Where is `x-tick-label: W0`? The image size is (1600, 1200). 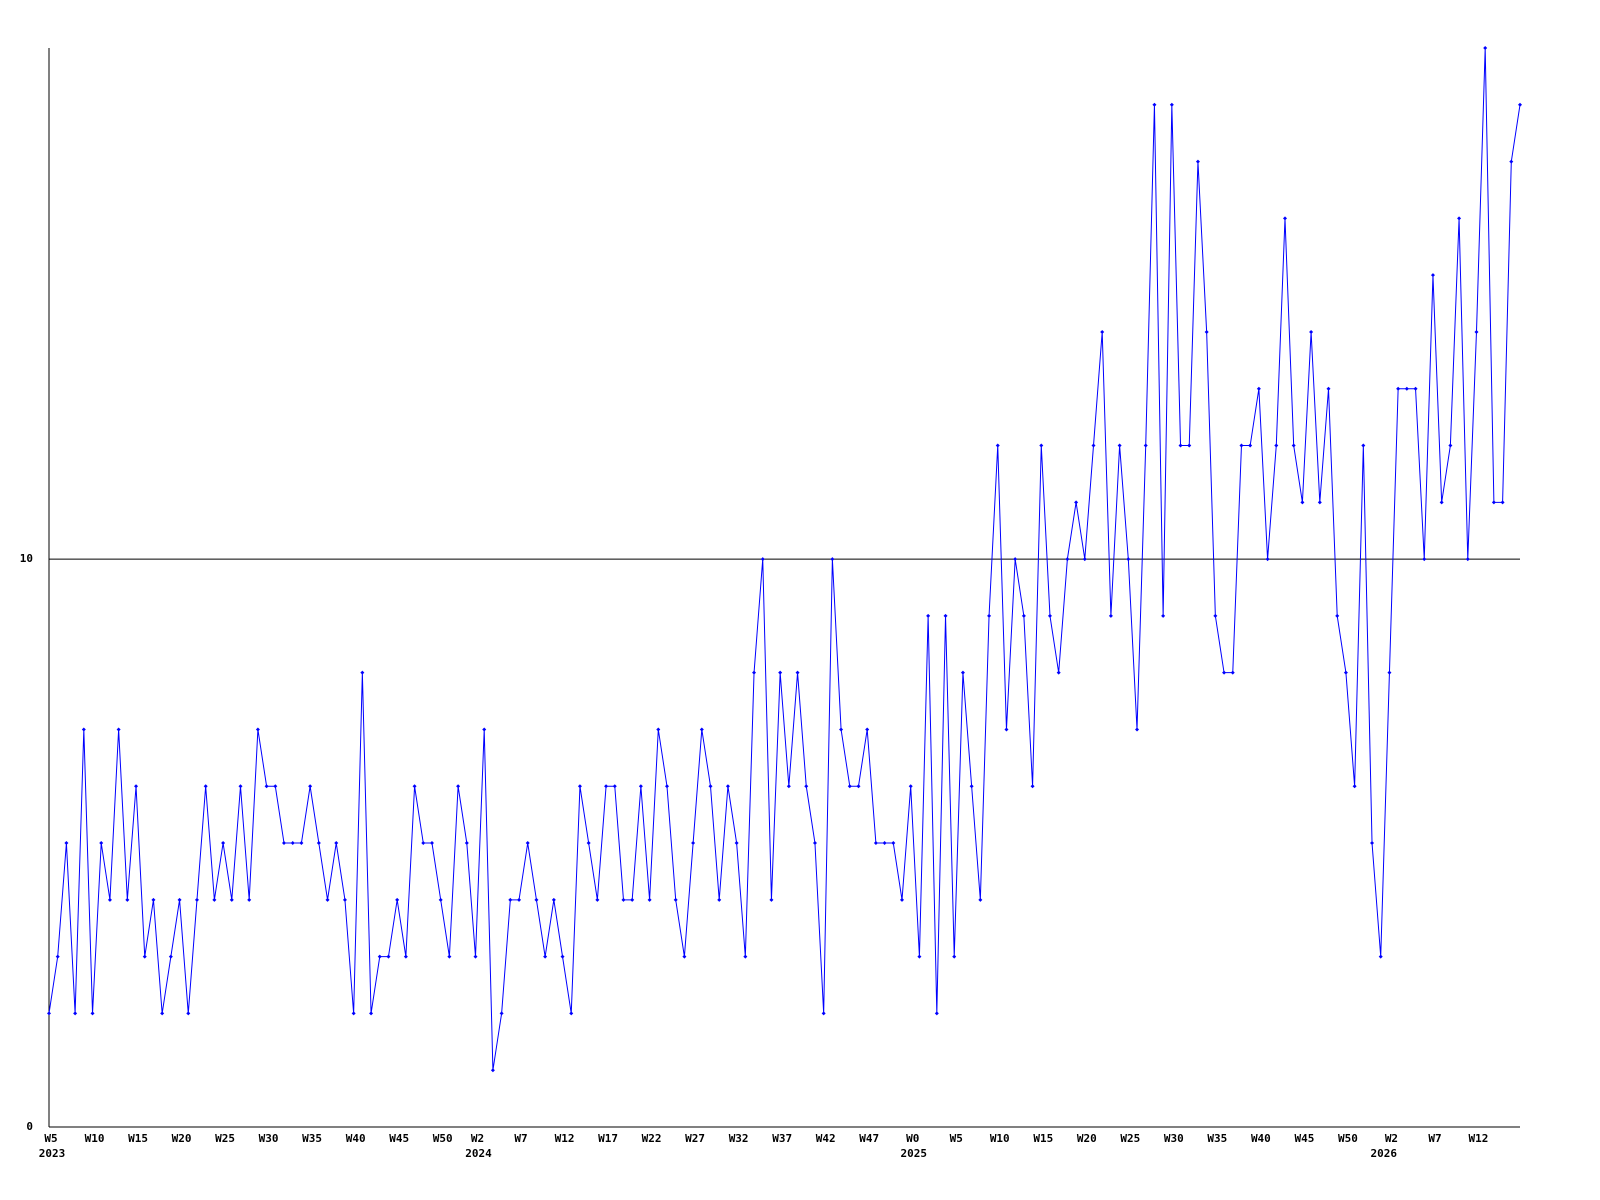 x-tick-label: W0 is located at coordinates (912, 1138).